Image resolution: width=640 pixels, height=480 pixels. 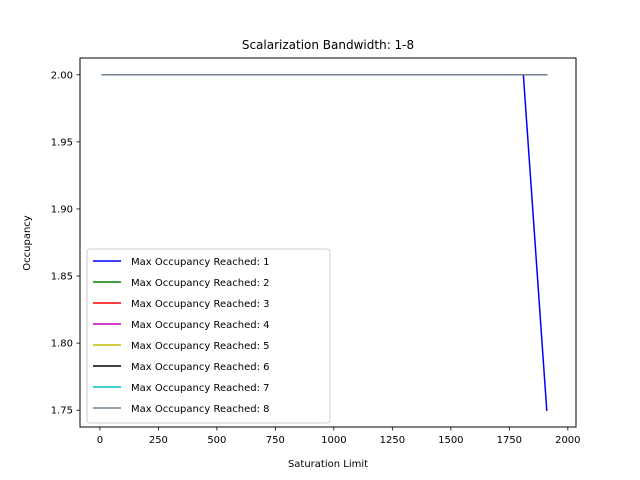 What do you see at coordinates (62, 142) in the screenshot?
I see `y-tick-label: 1.95` at bounding box center [62, 142].